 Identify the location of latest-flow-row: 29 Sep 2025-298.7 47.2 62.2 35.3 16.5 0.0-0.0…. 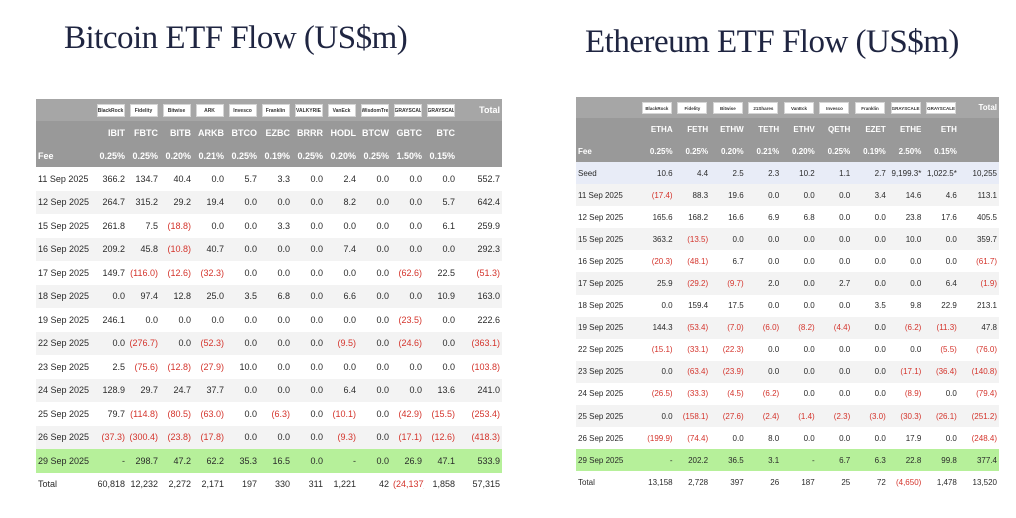
(269, 461).